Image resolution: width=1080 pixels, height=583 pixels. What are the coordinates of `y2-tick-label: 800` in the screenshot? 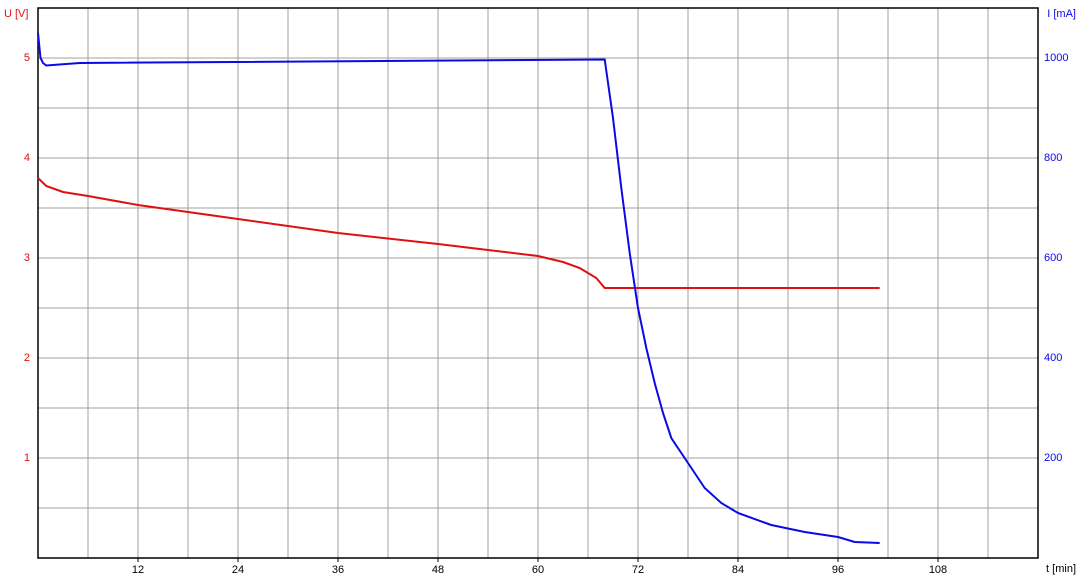 It's located at (1053, 158).